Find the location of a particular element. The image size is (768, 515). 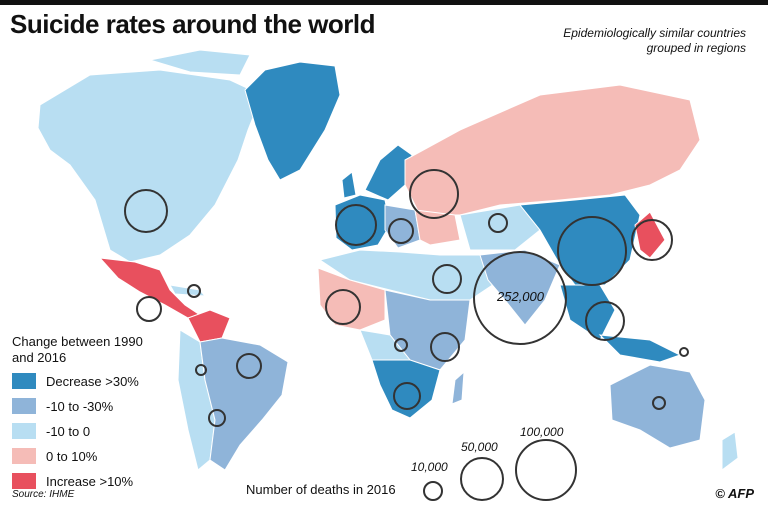

bubble-north-america is located at coordinates (146, 211).